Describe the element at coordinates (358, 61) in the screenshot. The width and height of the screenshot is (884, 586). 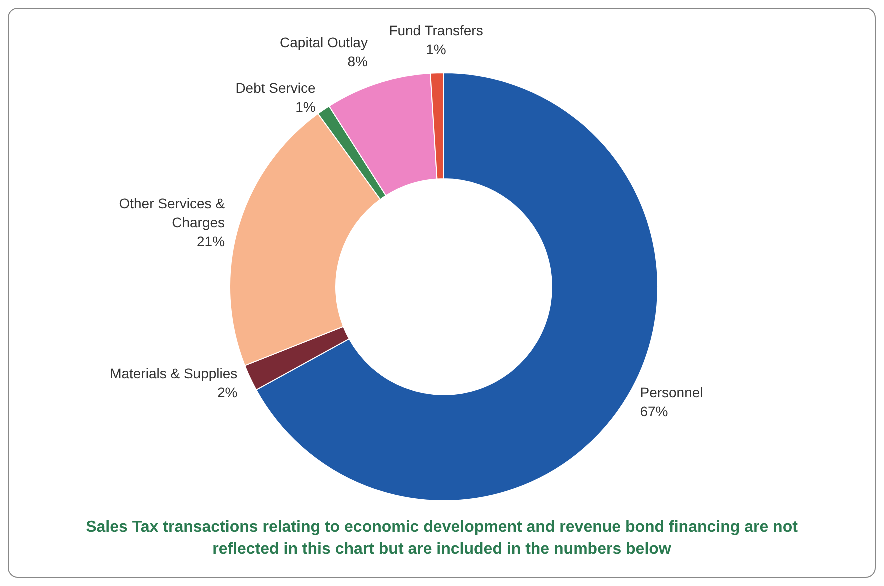
I see `data-label: 8%` at that location.